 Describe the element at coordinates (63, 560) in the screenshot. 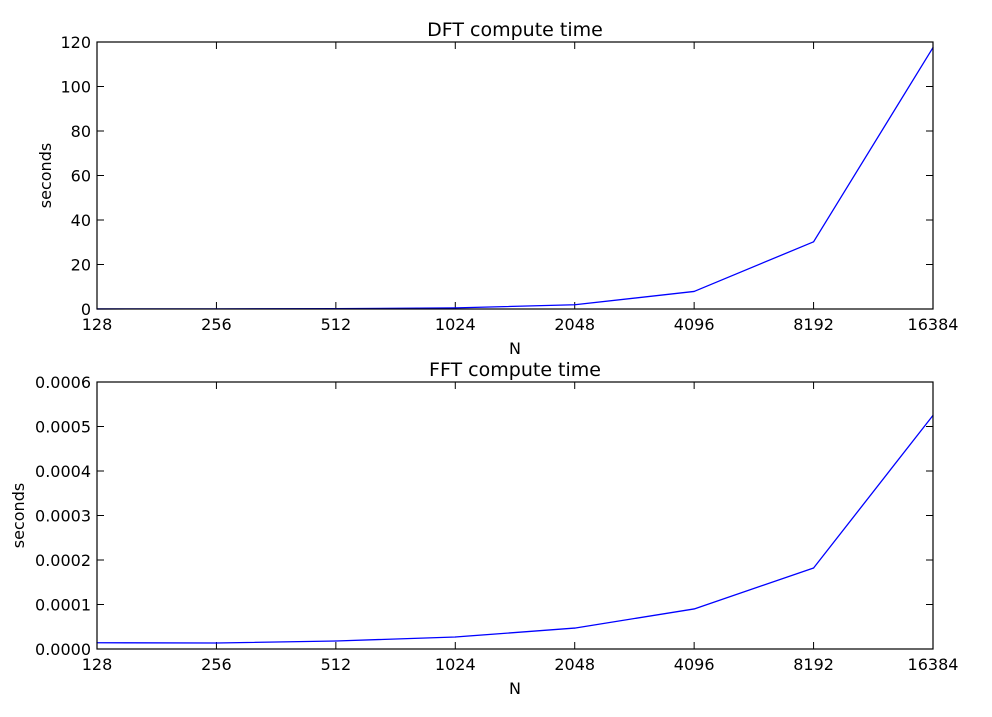

I see `y-tick-label: 0.0002` at that location.